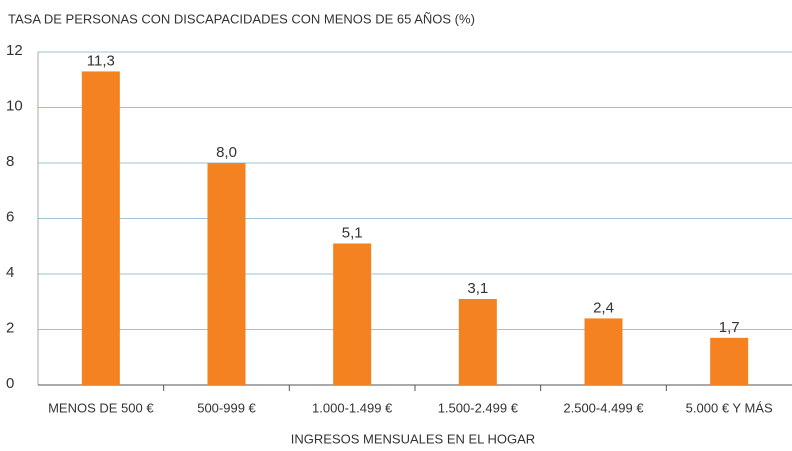 The image size is (792, 451). Describe the element at coordinates (101, 407) in the screenshot. I see `x-tick-label: MENOS DE 500 €` at that location.